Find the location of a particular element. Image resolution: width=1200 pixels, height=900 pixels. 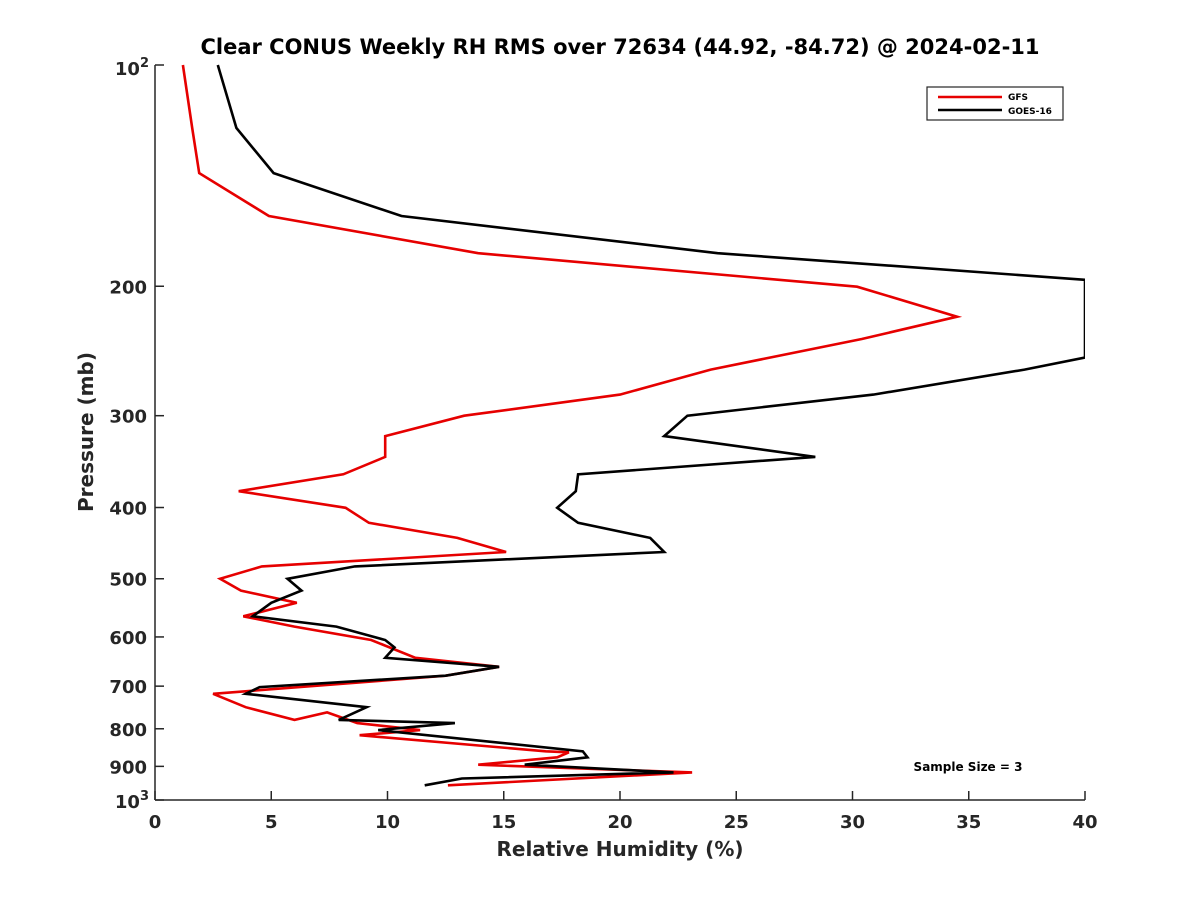

y-tick-label: 10³ is located at coordinates (132, 801).